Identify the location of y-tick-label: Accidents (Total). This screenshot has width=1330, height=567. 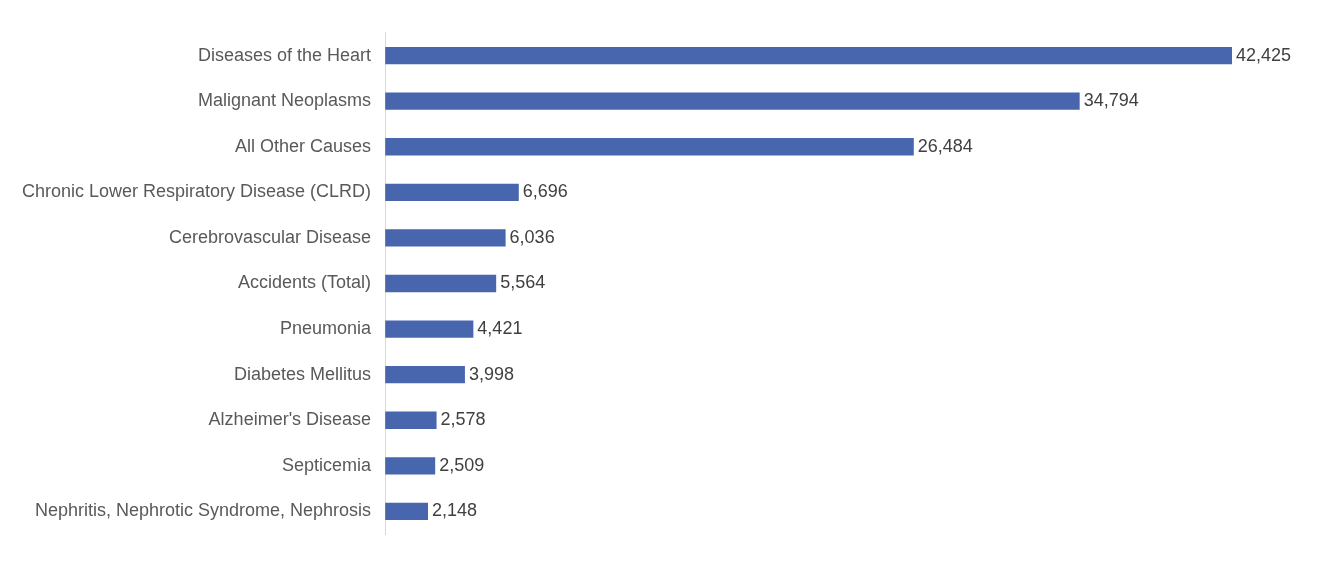
(305, 282).